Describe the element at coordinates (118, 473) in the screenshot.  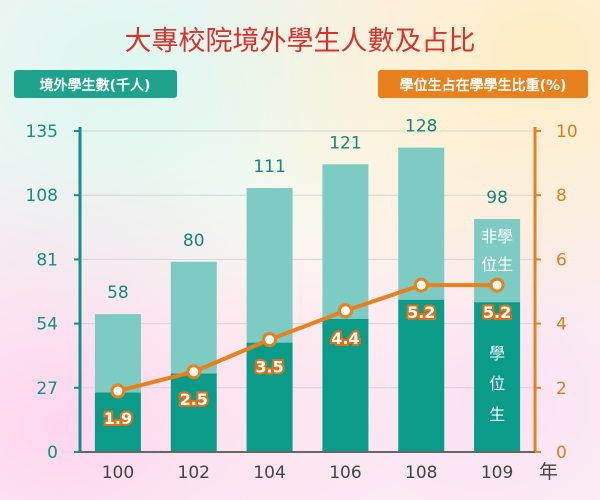
I see `x-tick-label: 100` at that location.